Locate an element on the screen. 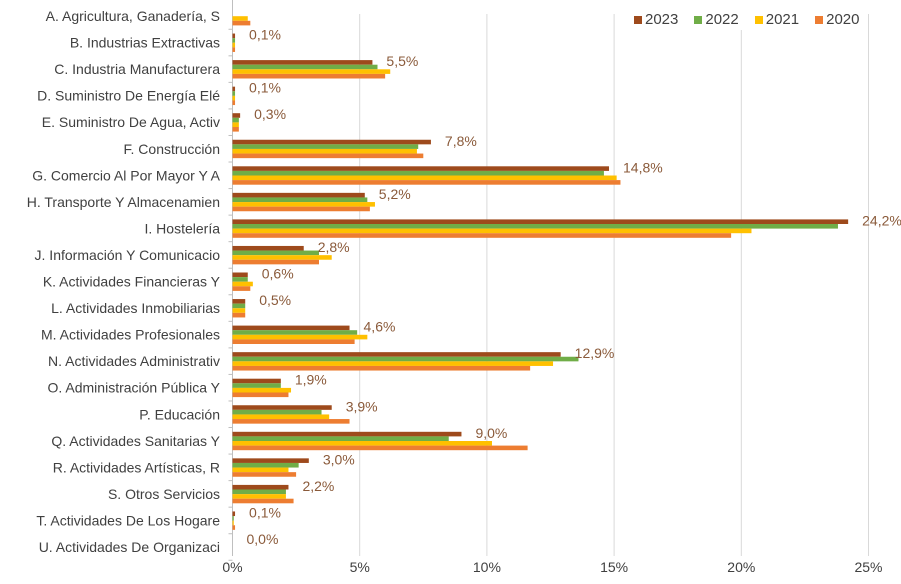  data-label: 0,1% is located at coordinates (265, 88).